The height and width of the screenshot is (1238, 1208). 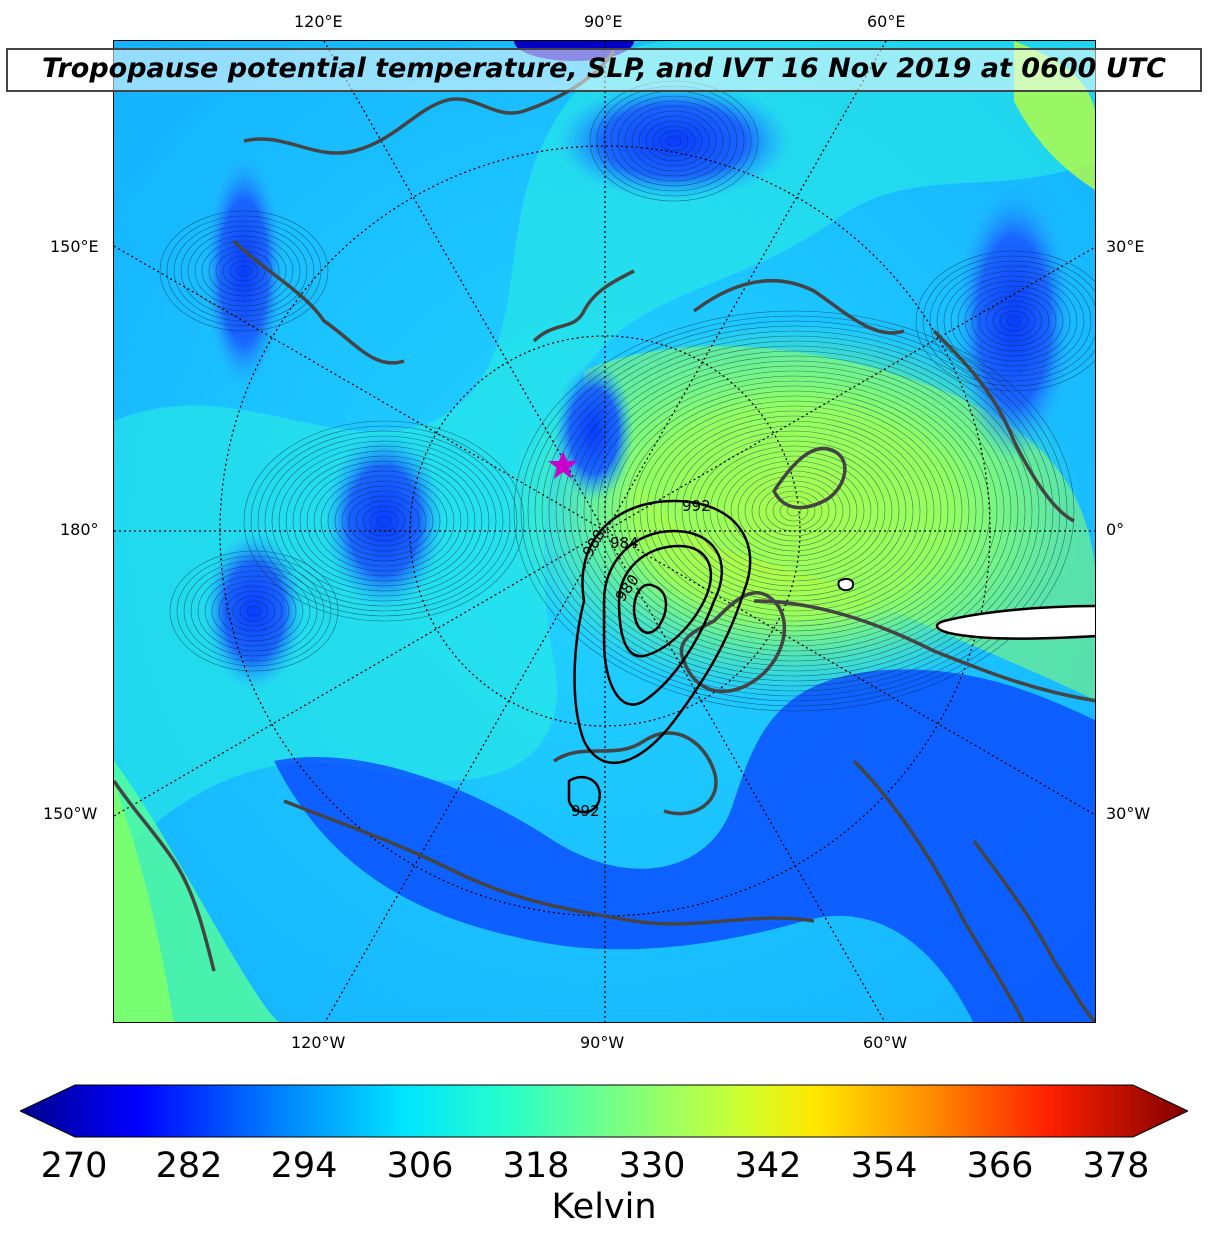 What do you see at coordinates (603, 21) in the screenshot?
I see `label-top-90e: 90°E` at bounding box center [603, 21].